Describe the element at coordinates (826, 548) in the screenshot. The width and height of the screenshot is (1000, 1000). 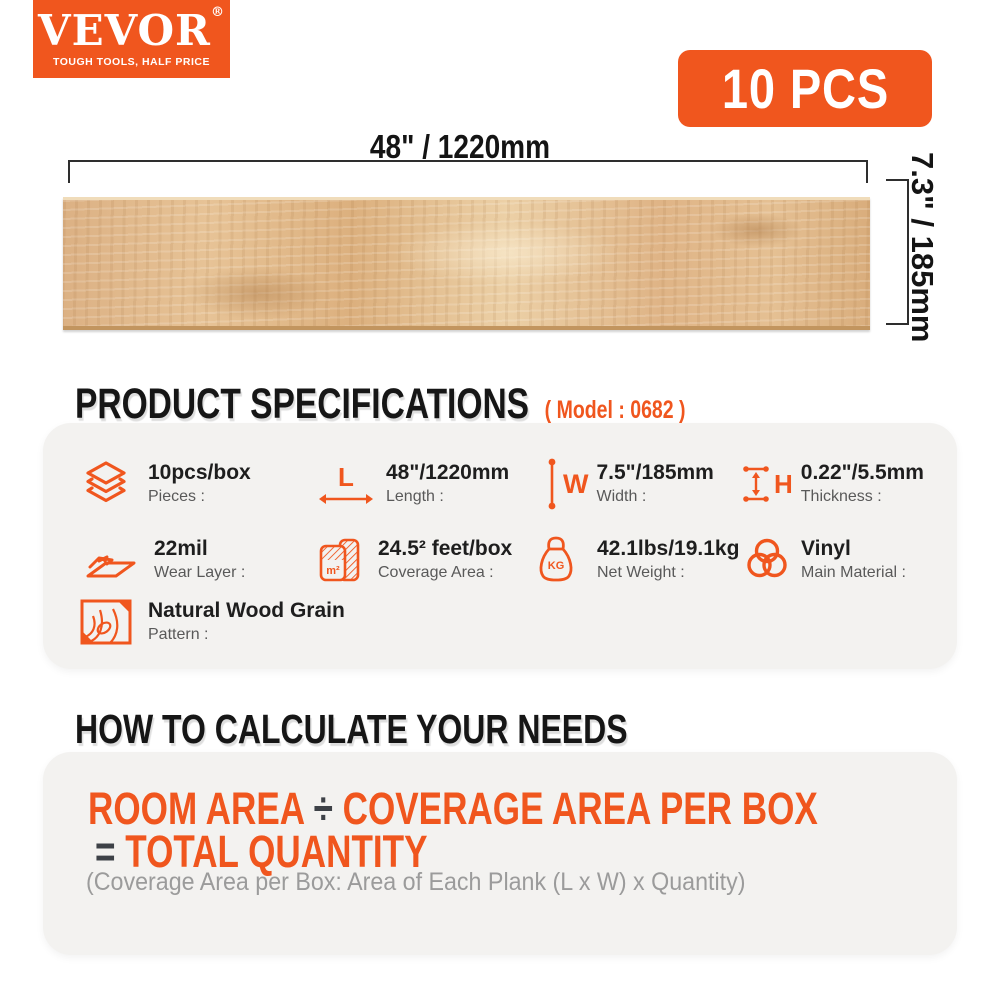
I see `spec-value: Vinyl` at that location.